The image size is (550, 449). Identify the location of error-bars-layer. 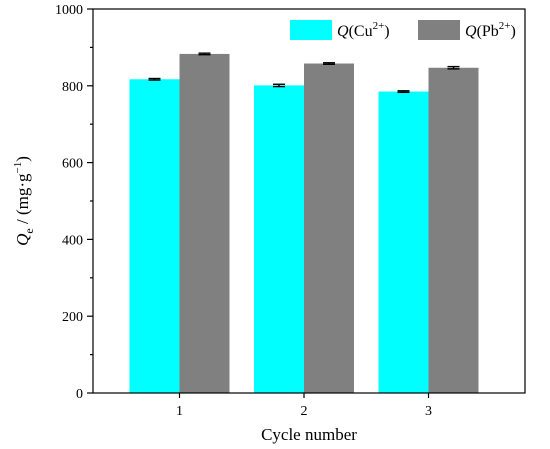
(304, 73).